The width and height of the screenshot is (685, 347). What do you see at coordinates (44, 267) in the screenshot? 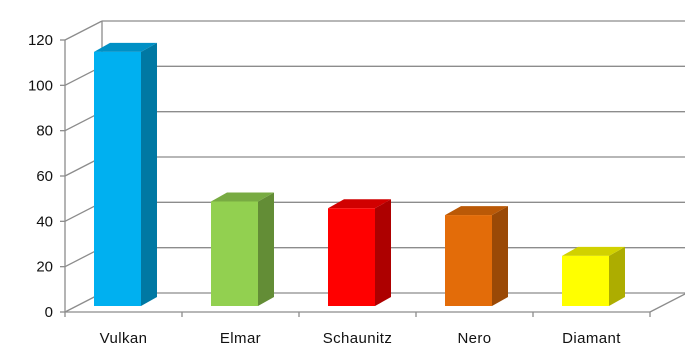
I see `y-tick-label: 20` at bounding box center [44, 267].